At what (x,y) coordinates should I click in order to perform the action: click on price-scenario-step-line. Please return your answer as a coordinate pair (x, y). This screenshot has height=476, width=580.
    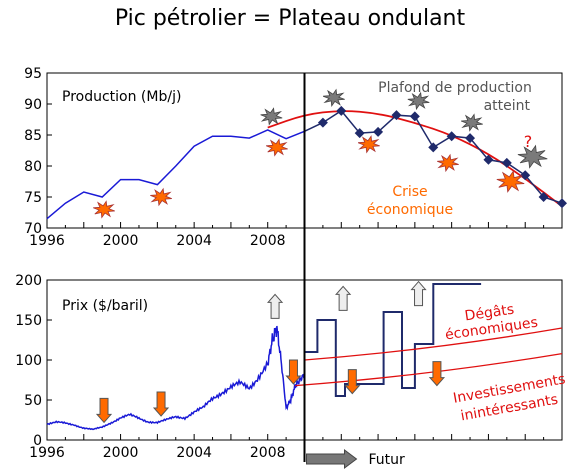
    Looking at the image, I should click on (393, 340).